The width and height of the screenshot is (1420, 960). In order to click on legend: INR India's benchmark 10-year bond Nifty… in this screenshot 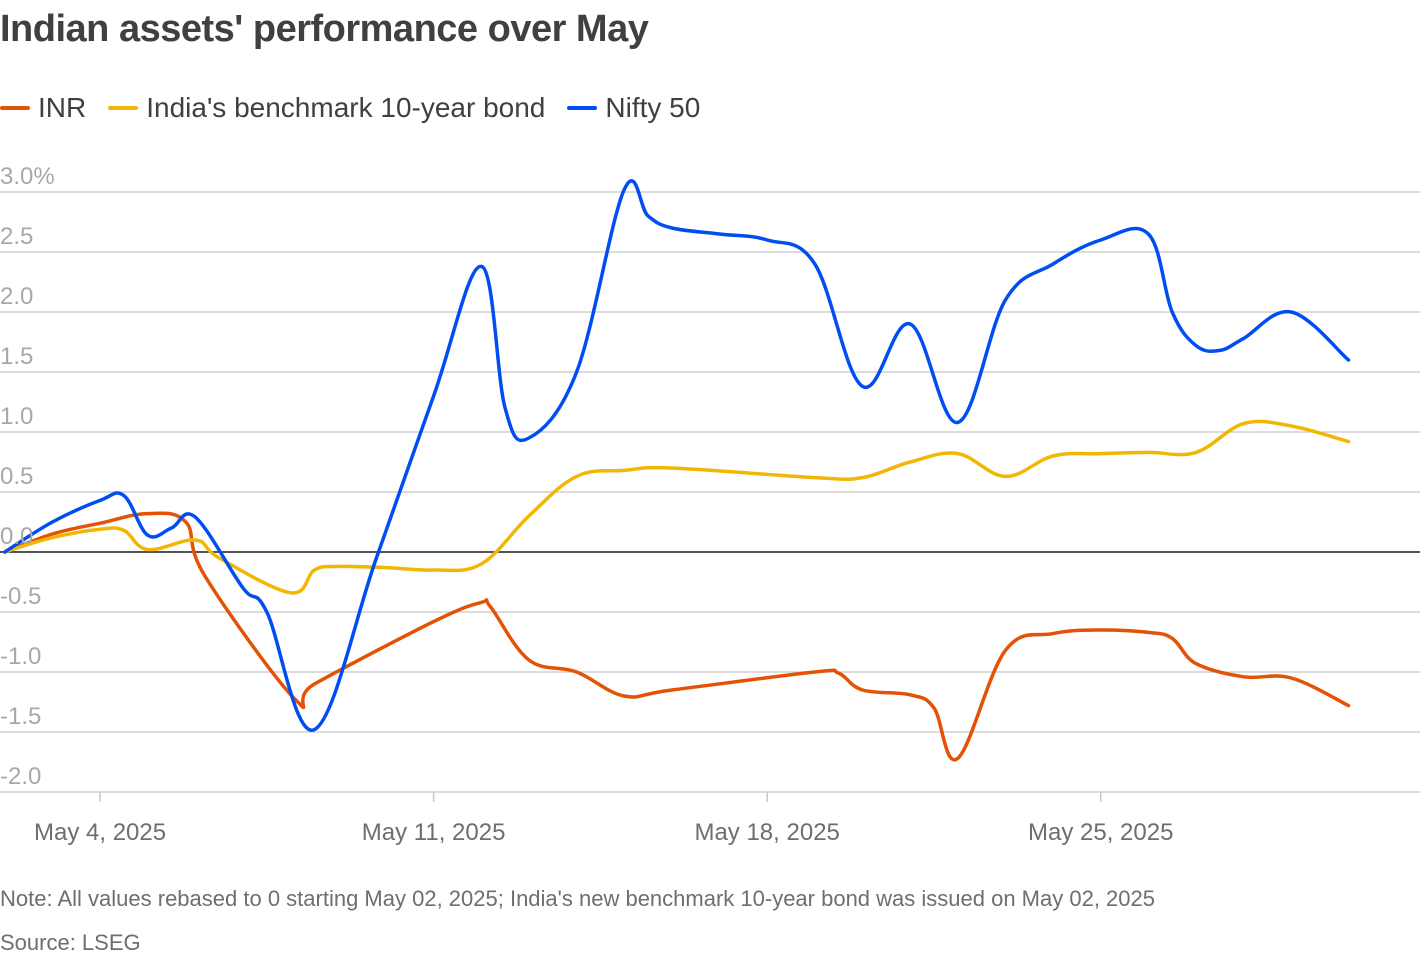, I will do `click(361, 108)`.